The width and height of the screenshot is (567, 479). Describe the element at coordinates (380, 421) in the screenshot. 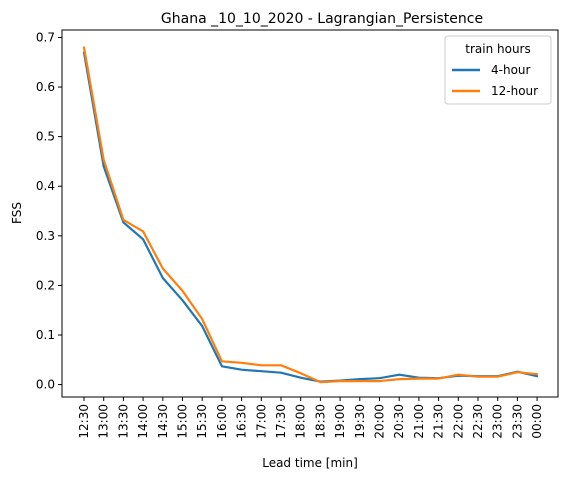

I see `x-tick-label: 20:00` at that location.